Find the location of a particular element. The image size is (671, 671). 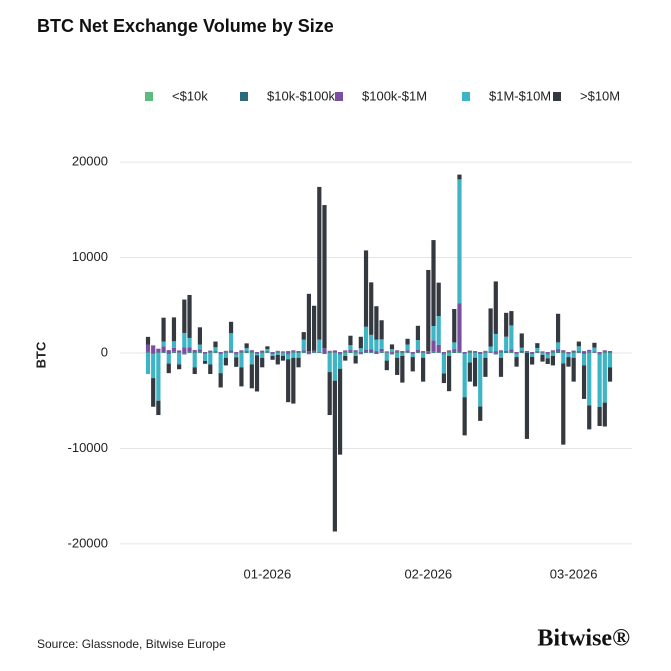

legend-label: <$10k is located at coordinates (190, 95).